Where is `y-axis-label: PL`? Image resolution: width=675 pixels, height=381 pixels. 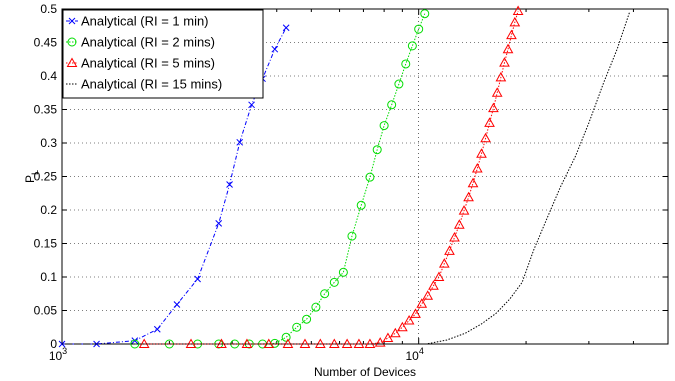 y-axis-label: PL is located at coordinates (31, 176).